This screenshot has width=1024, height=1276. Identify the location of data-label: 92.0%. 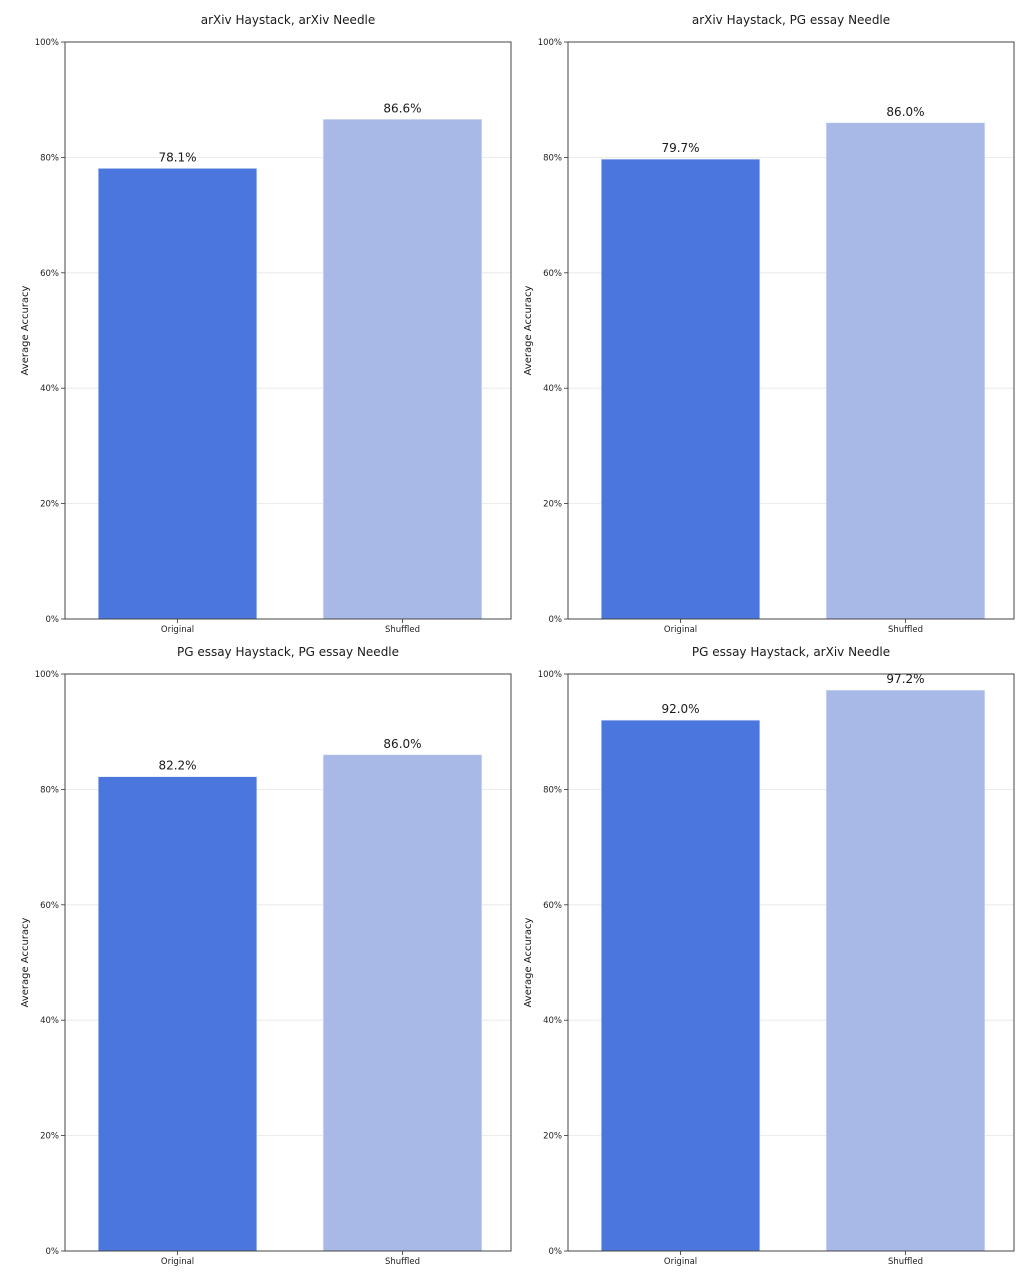
(680, 709).